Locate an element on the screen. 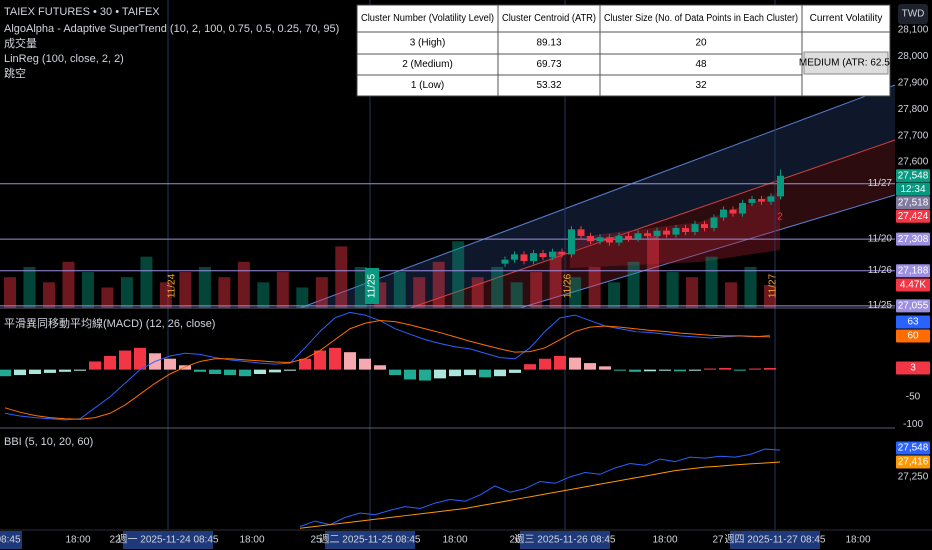 The width and height of the screenshot is (932, 550). table-cell: 32 is located at coordinates (701, 85).